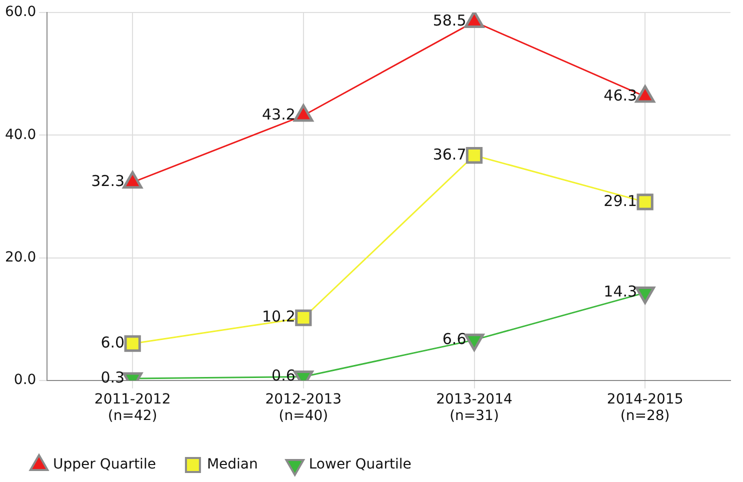 The height and width of the screenshot is (482, 743). Describe the element at coordinates (25, 380) in the screenshot. I see `y-tick-label: 0.0` at that location.